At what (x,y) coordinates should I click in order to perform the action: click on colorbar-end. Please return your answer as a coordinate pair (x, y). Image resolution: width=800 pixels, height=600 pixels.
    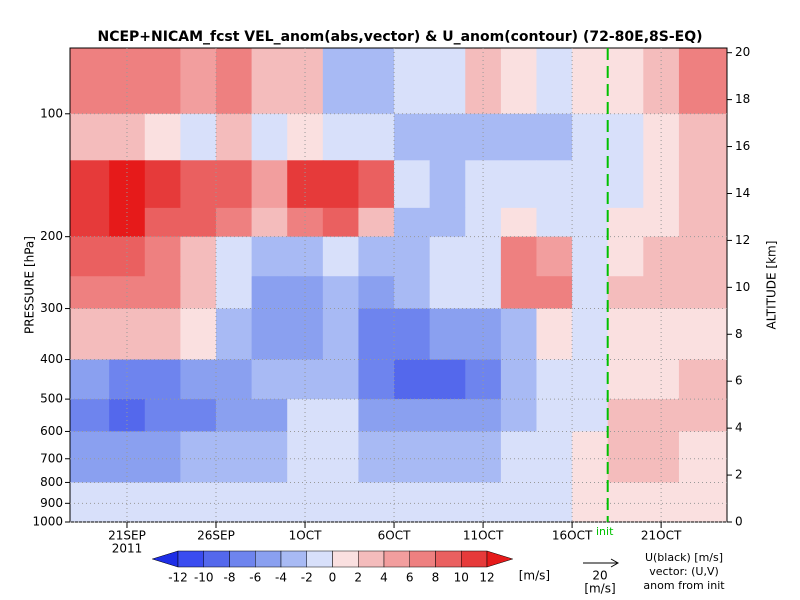
    Looking at the image, I should click on (500, 559).